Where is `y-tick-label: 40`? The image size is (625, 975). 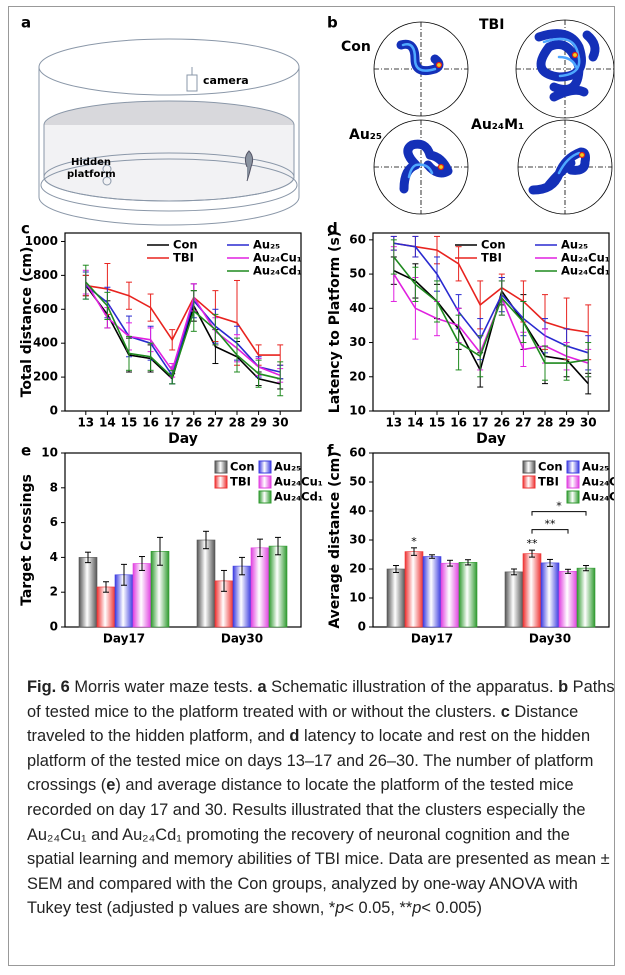 y-tick-label: 40 is located at coordinates (357, 308).